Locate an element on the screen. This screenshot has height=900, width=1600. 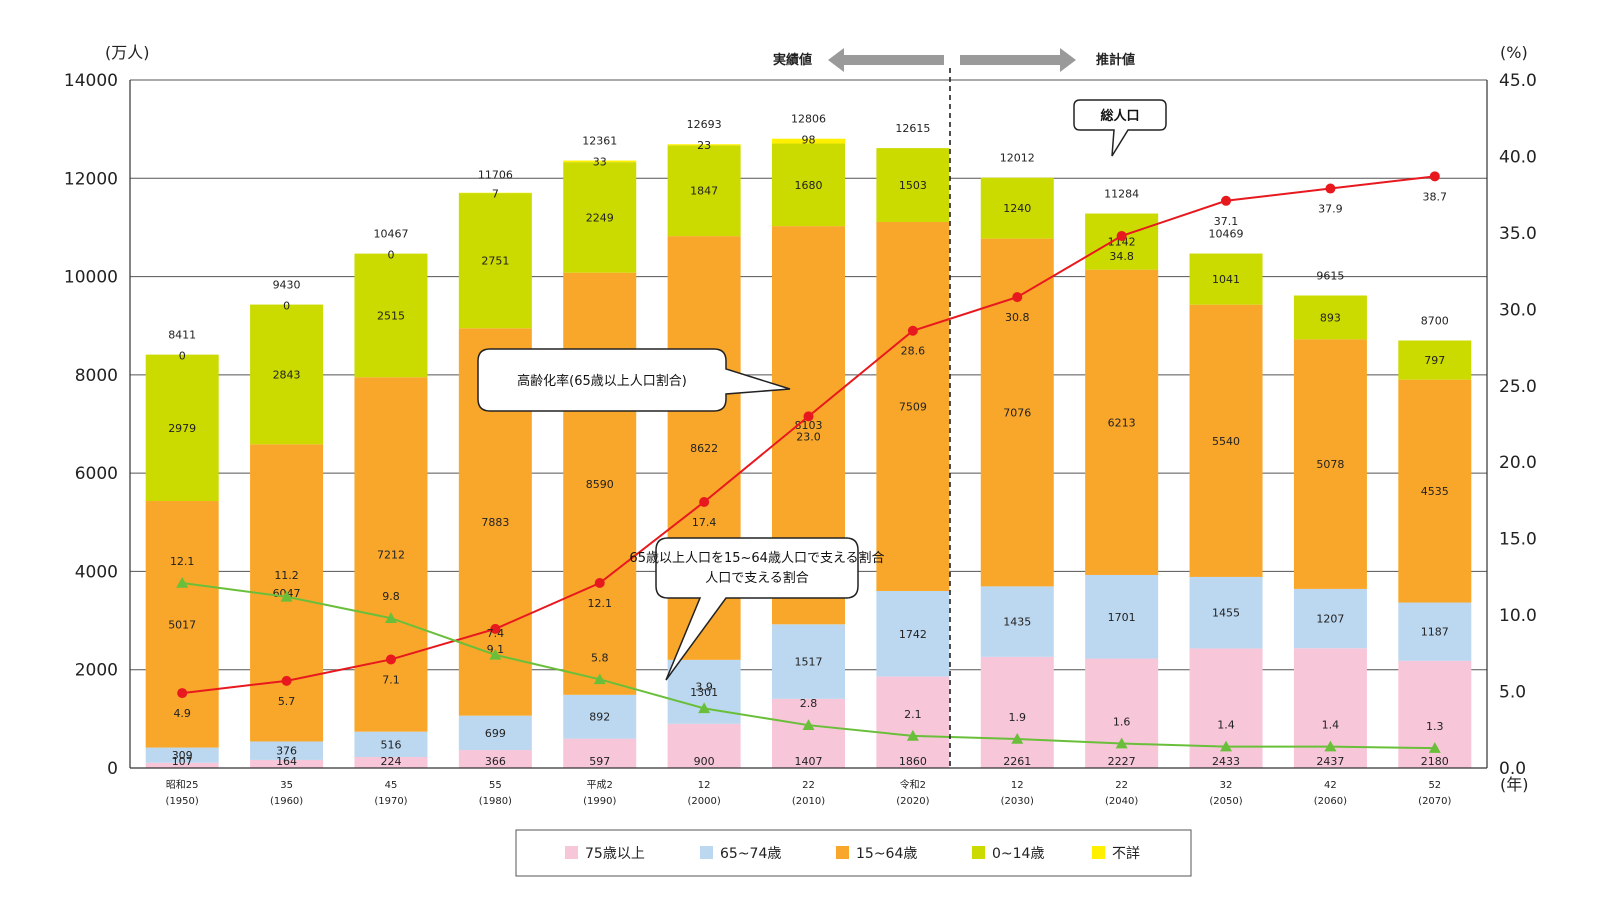
segment-value-label: 1301 is located at coordinates (704, 692).